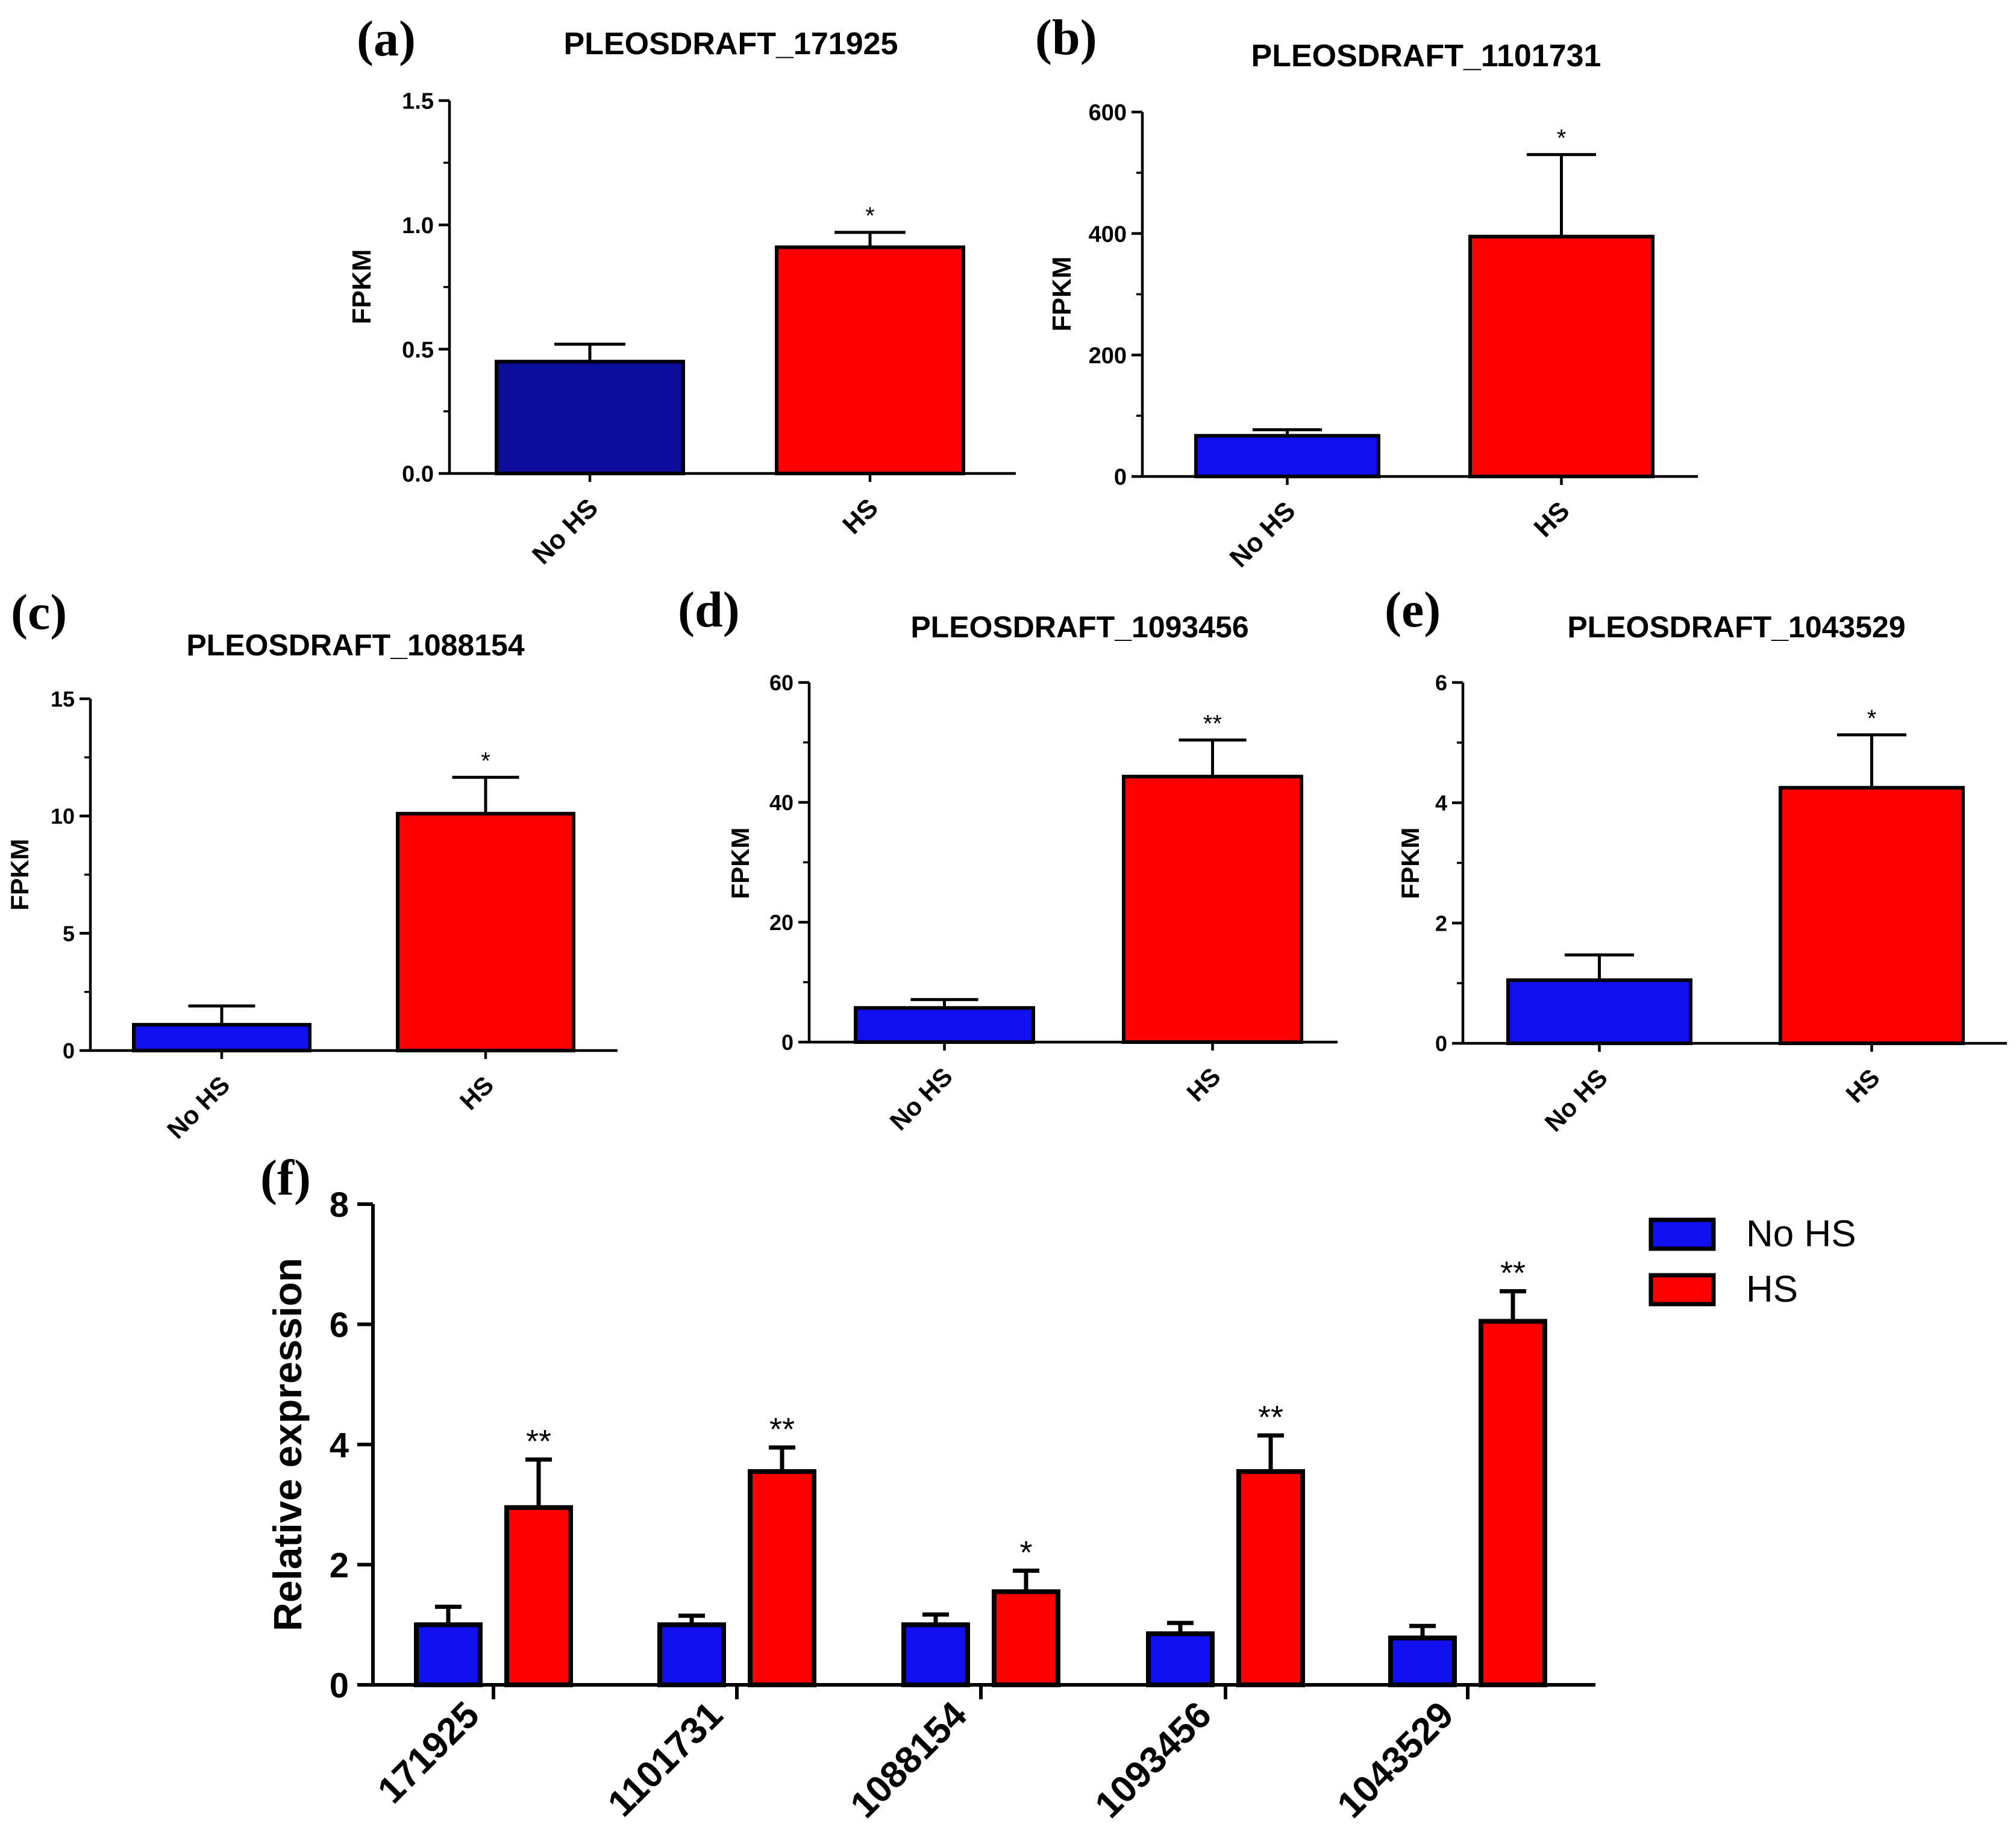 The height and width of the screenshot is (1827, 2016). What do you see at coordinates (709, 610) in the screenshot?
I see `panel-letter: (d)` at bounding box center [709, 610].